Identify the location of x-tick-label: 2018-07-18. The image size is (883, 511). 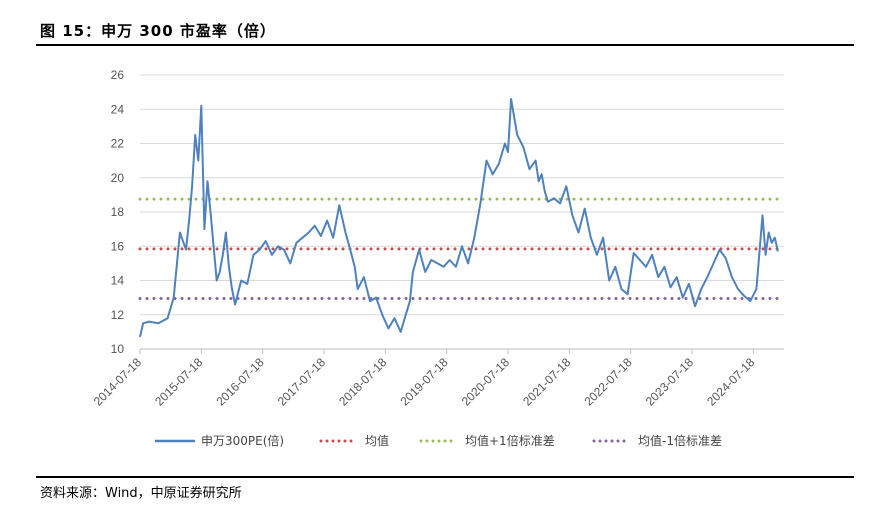
(363, 382).